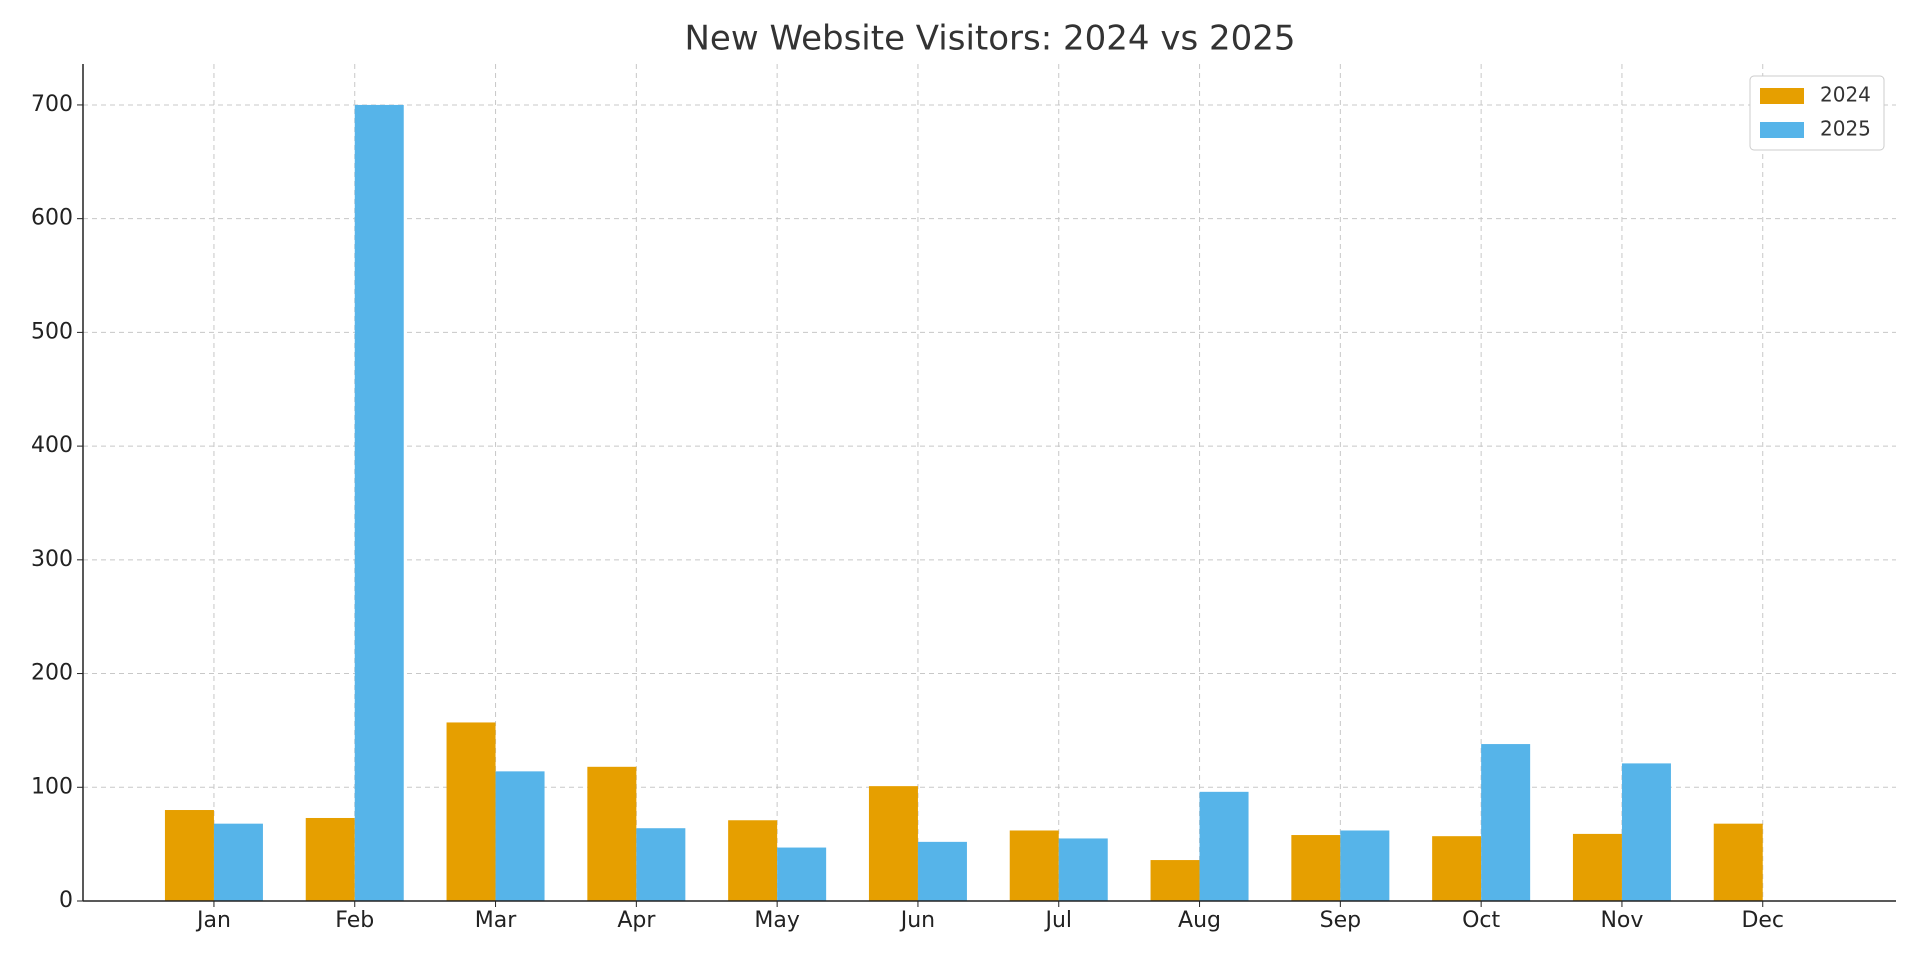 This screenshot has height=960, width=1920. Describe the element at coordinates (776, 920) in the screenshot. I see `x-tick-label: May` at that location.